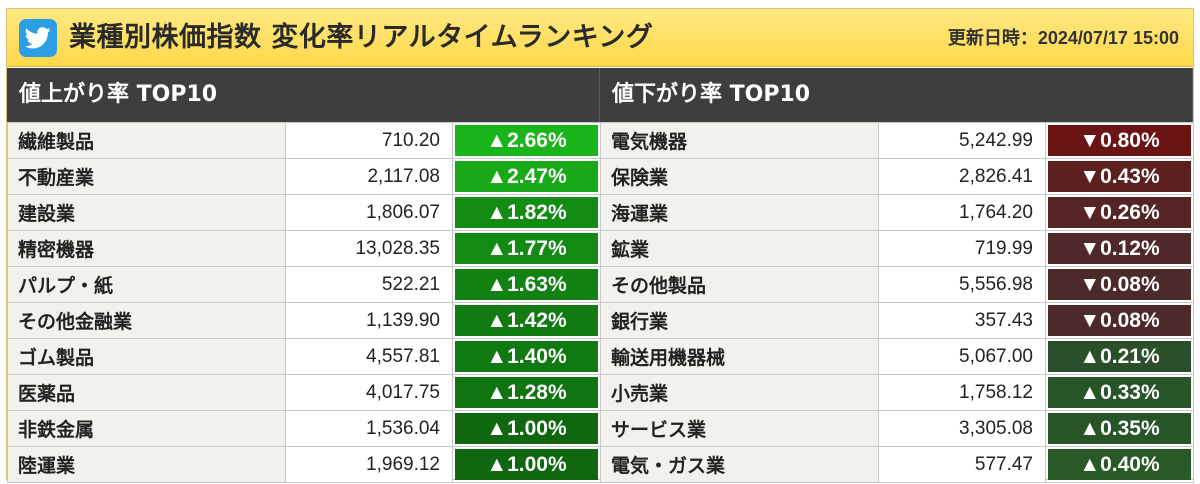 Image resolution: width=1200 pixels, height=484 pixels. What do you see at coordinates (962, 392) in the screenshot?
I see `index-value: 1,758.12` at bounding box center [962, 392].